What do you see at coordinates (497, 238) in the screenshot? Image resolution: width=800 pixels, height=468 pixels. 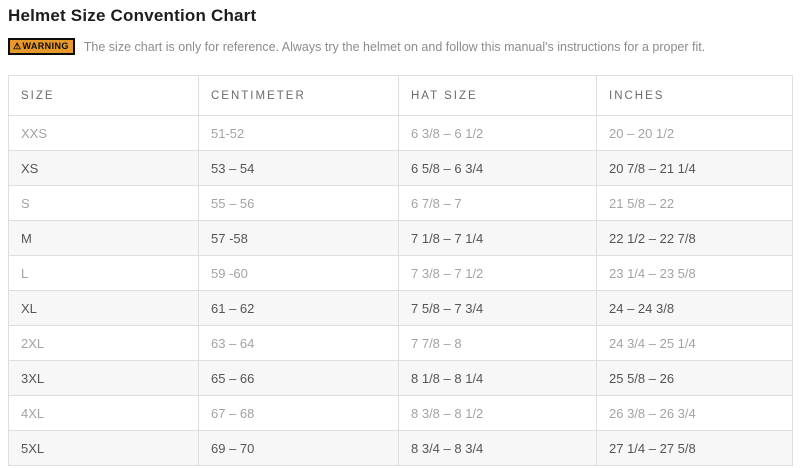 I see `table-cell: 7 1/8 – 7 1/4` at bounding box center [497, 238].